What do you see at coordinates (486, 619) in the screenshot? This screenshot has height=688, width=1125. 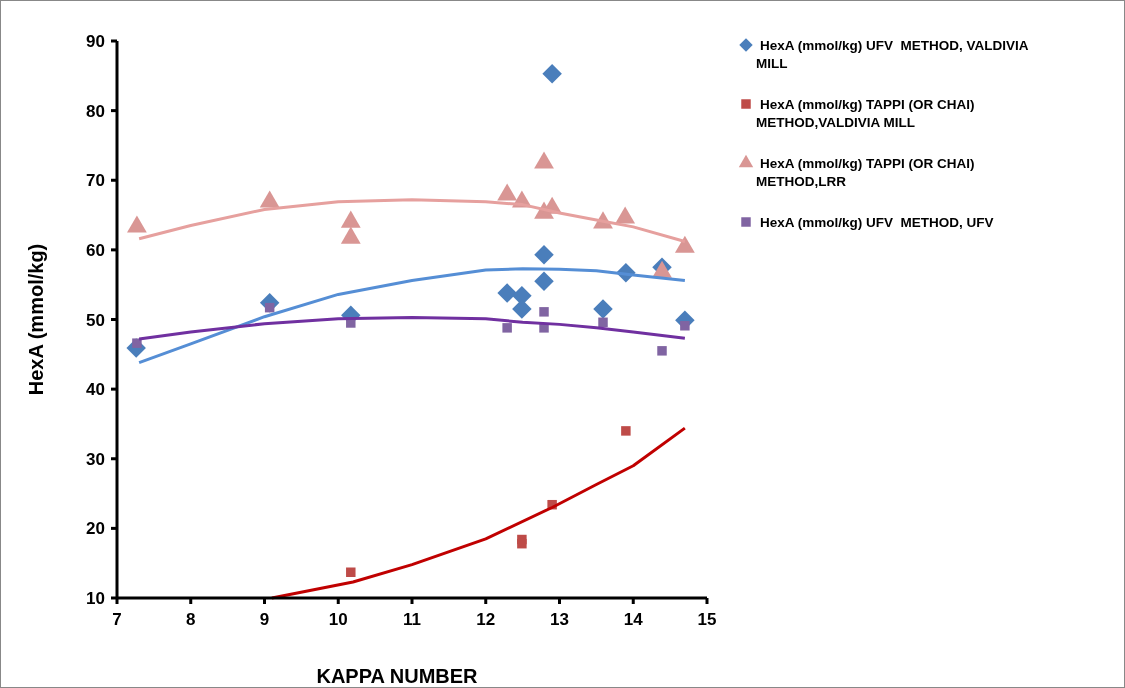 I see `x-tick-label: 12` at bounding box center [486, 619].